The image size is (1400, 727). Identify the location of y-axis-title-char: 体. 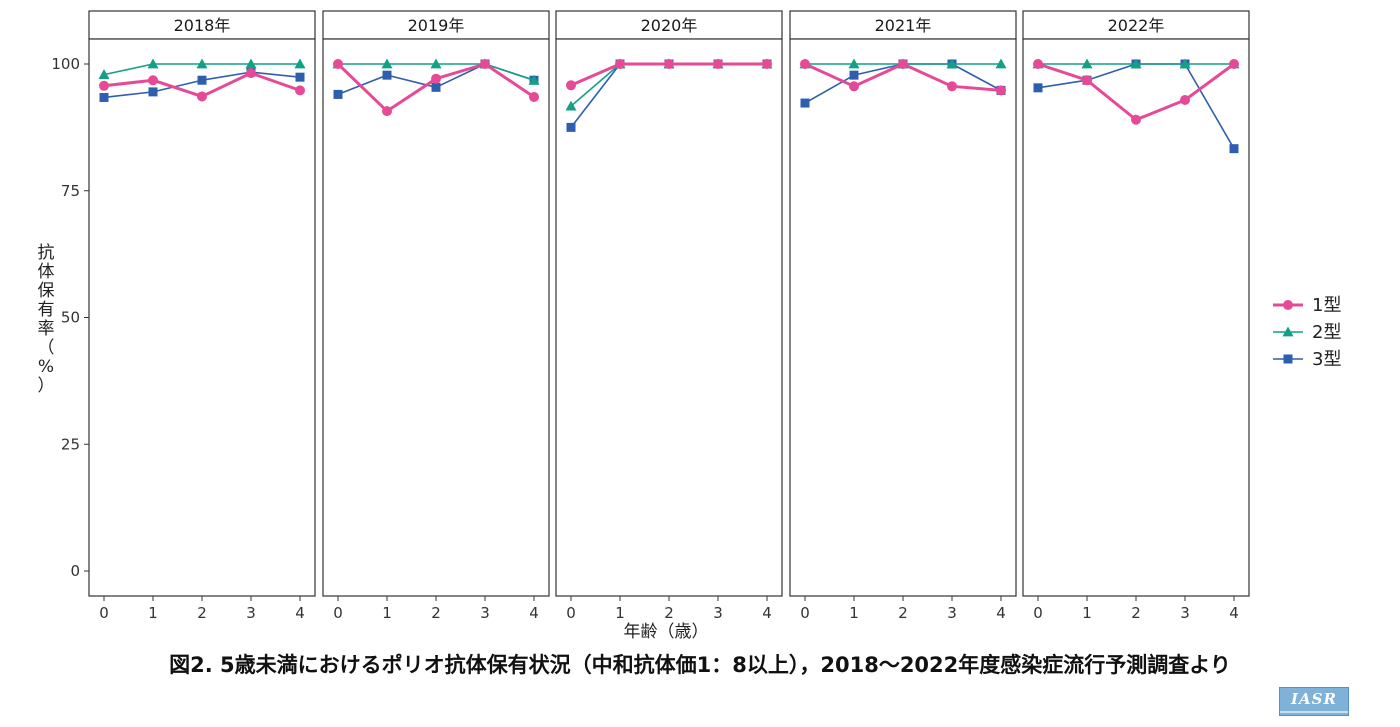
(46, 272).